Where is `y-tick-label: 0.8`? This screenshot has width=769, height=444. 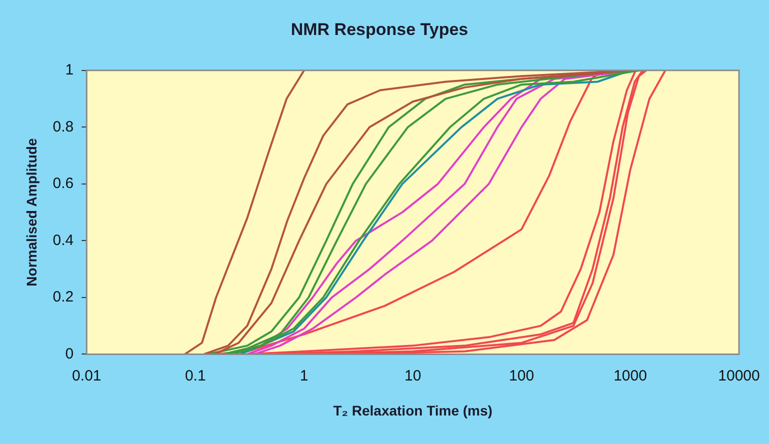
y-tick-label: 0.8 is located at coordinates (63, 127).